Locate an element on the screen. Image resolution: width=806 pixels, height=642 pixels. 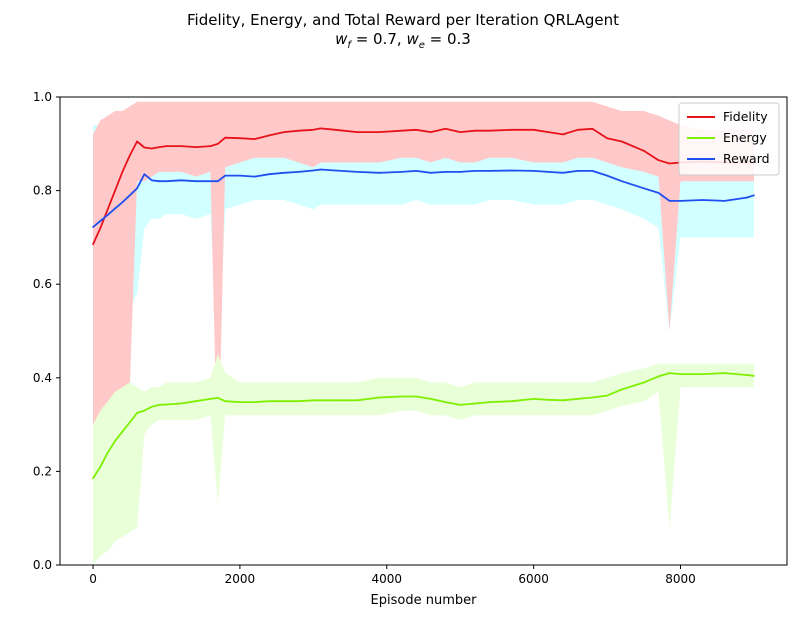
legend-box is located at coordinates (729, 139).